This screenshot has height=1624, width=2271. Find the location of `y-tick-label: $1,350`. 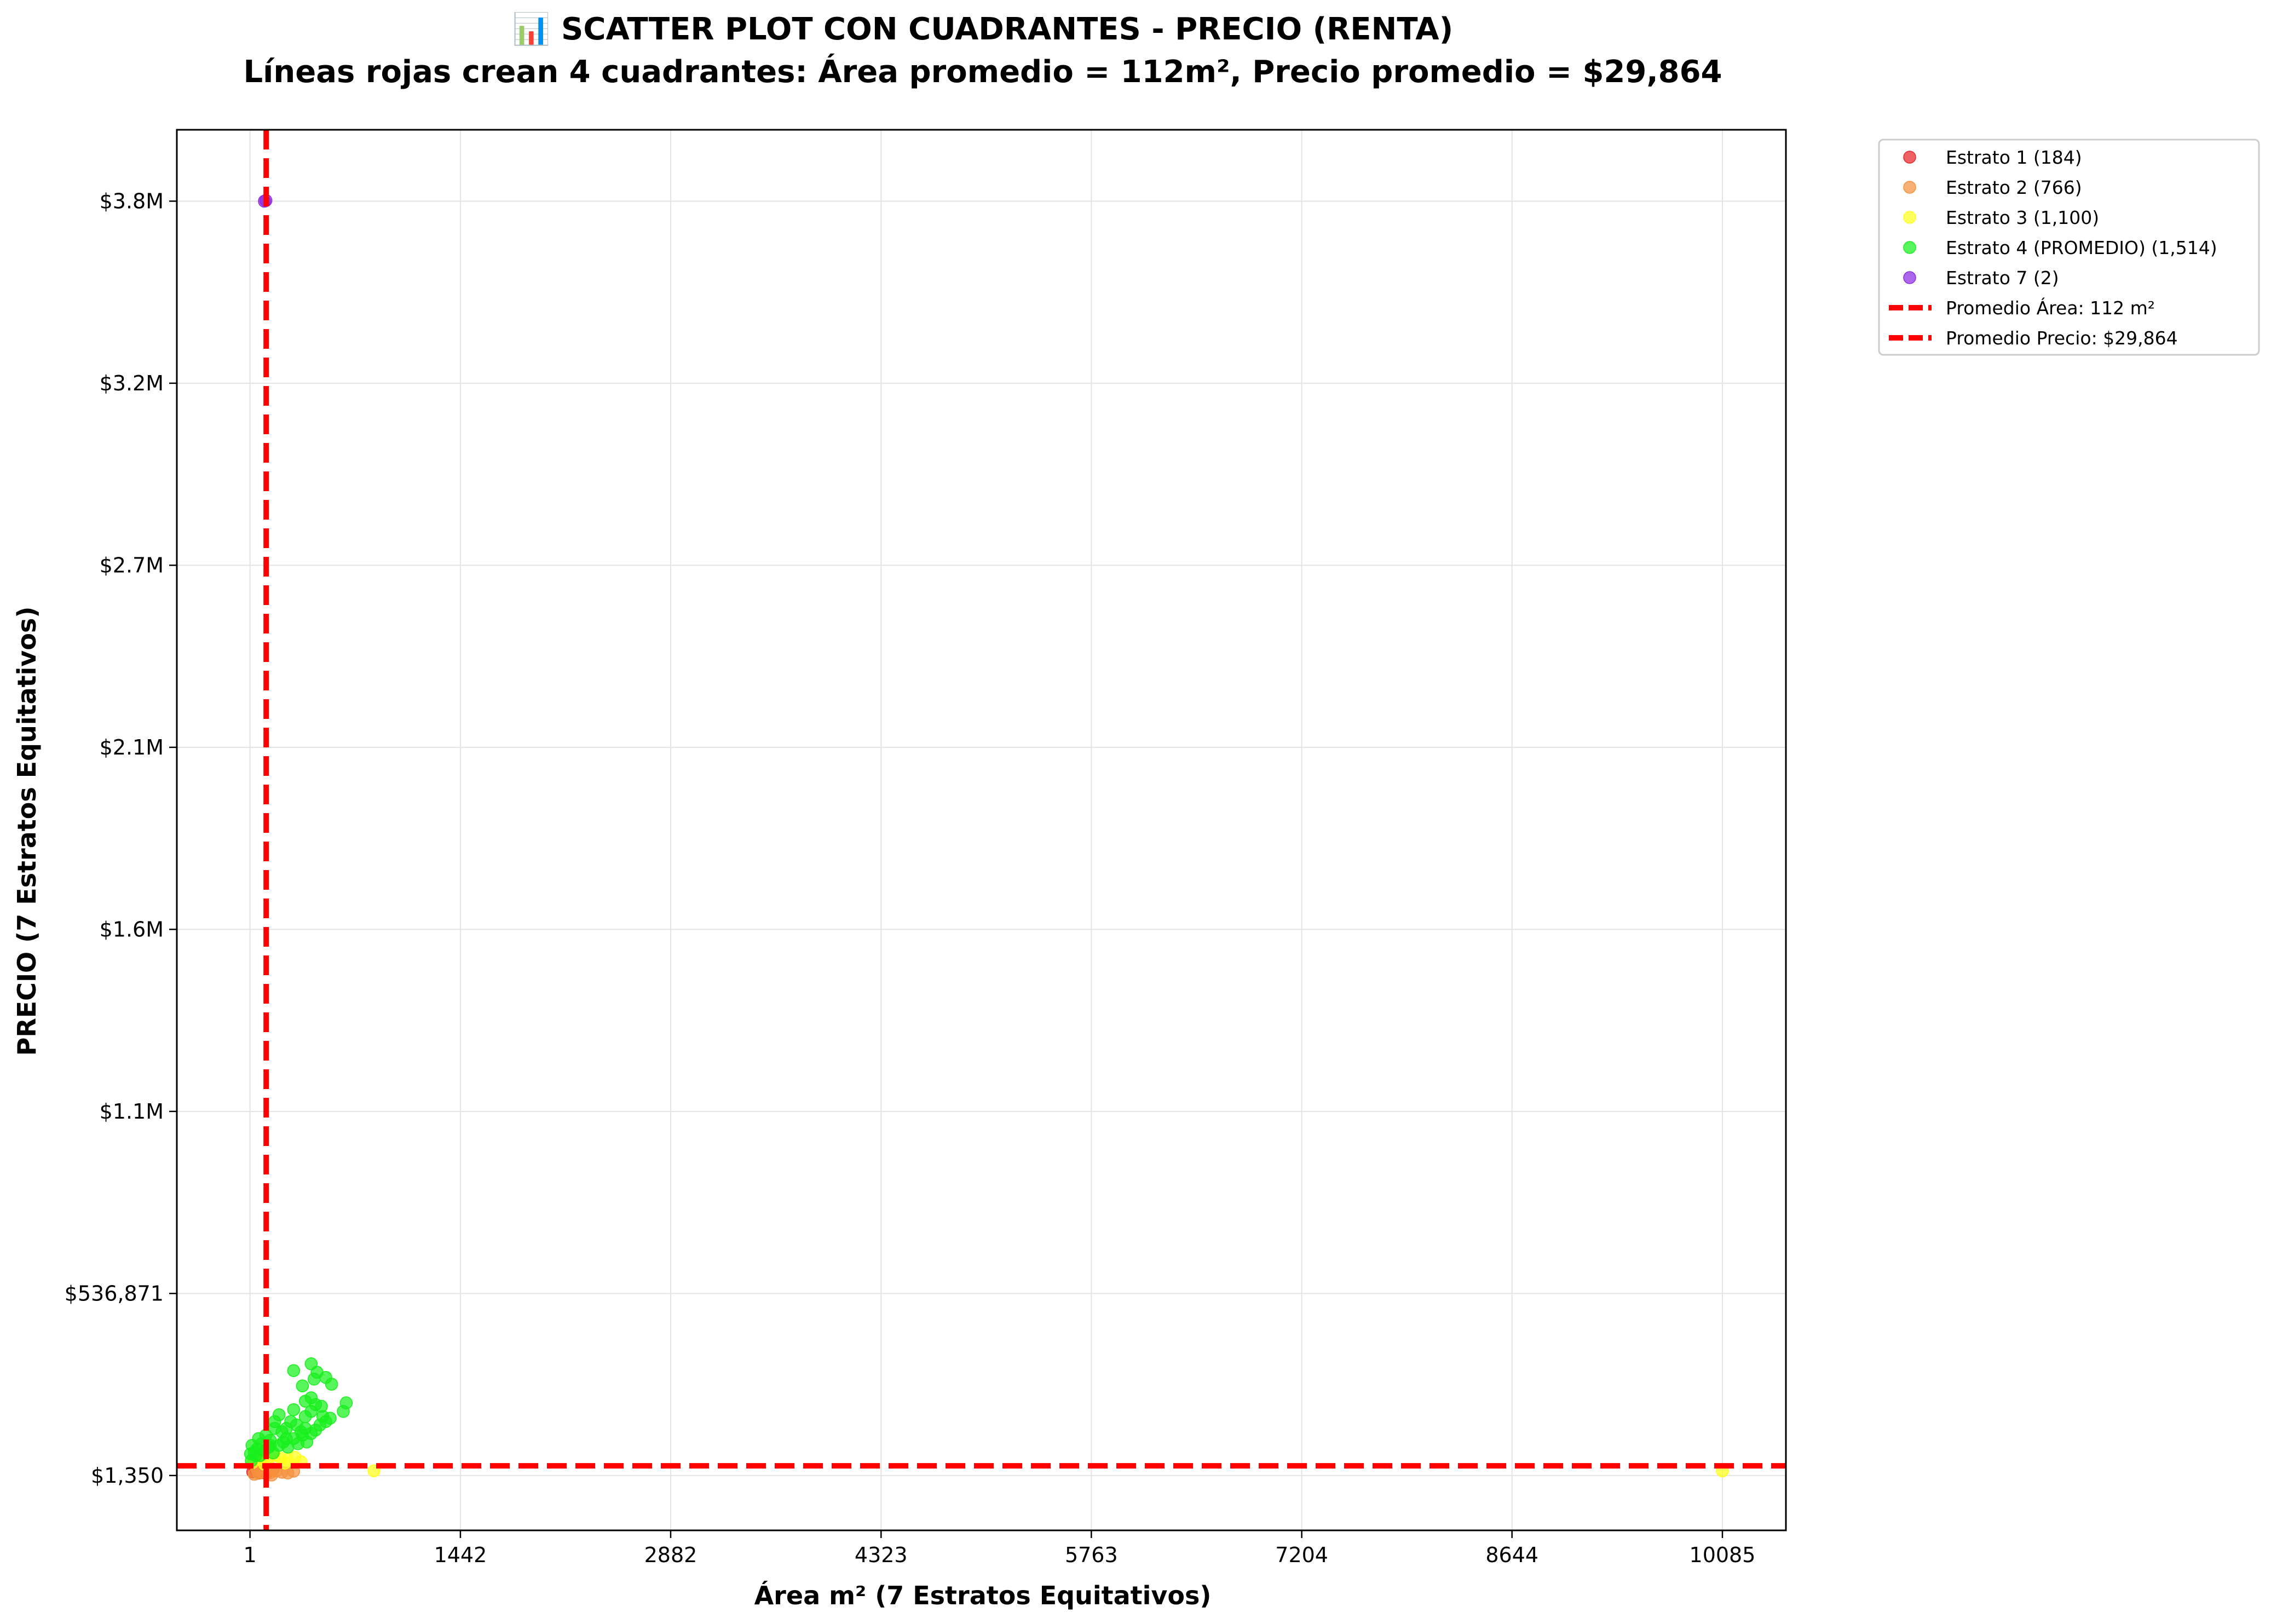

y-tick-label: $1,350 is located at coordinates (127, 1476).